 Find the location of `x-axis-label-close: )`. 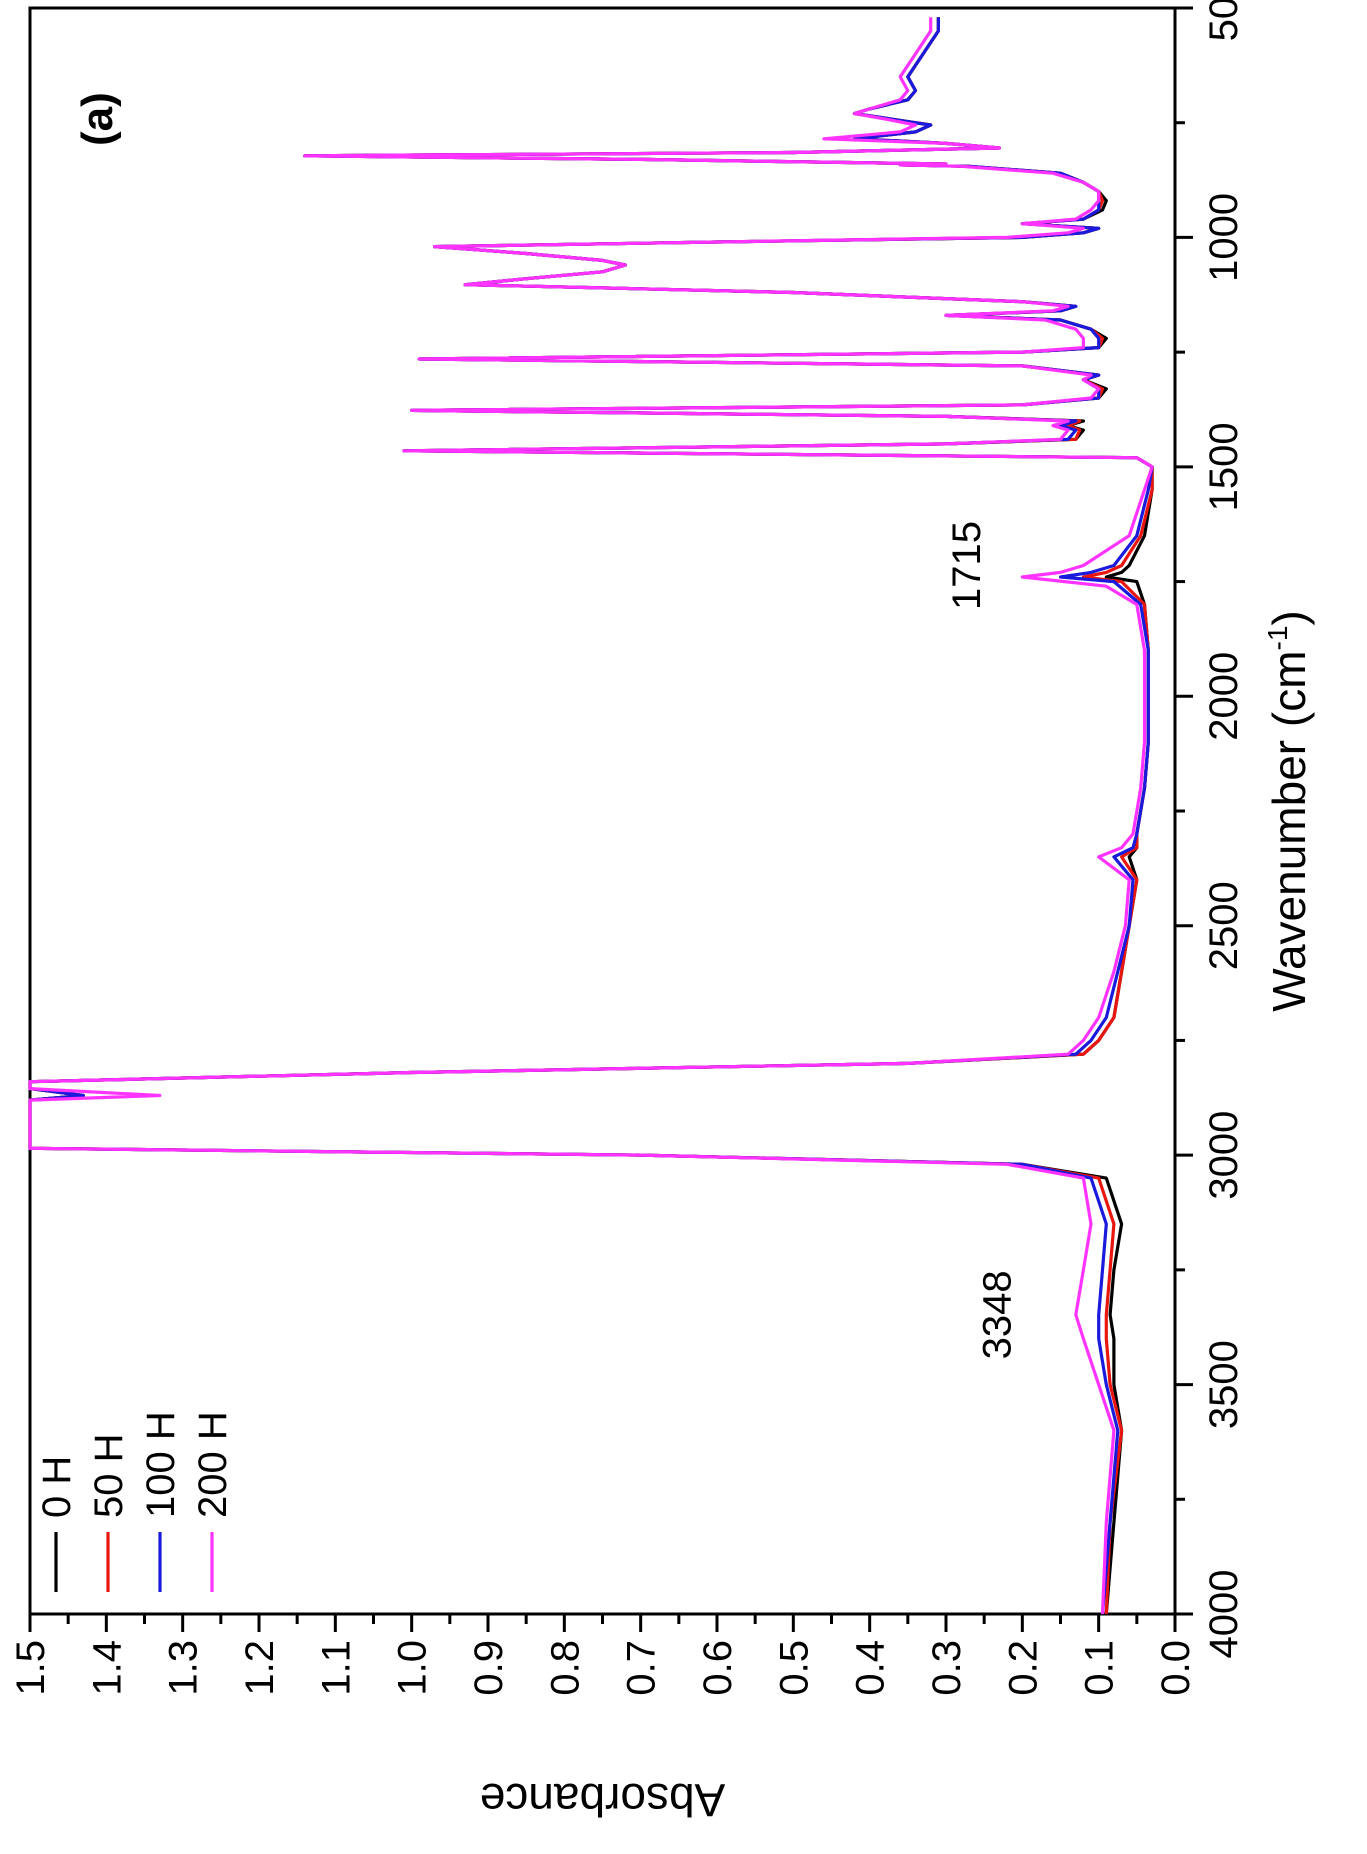

x-axis-label-close: ) is located at coordinates (1289, 617).